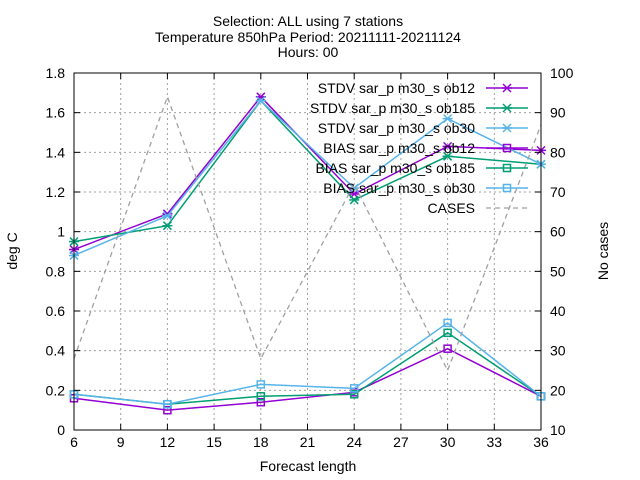  I want to click on legend-item: STDV sar_p m30_s ob30, so click(423, 128).